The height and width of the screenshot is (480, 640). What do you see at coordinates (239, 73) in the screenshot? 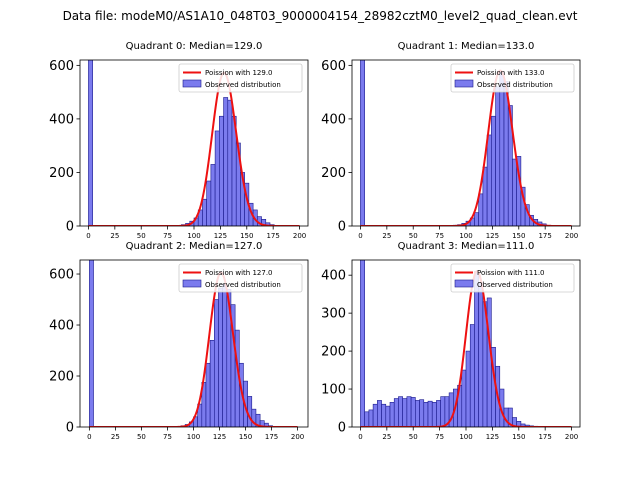
I see `legend-label-fit: Poission with 129.0` at bounding box center [239, 73].